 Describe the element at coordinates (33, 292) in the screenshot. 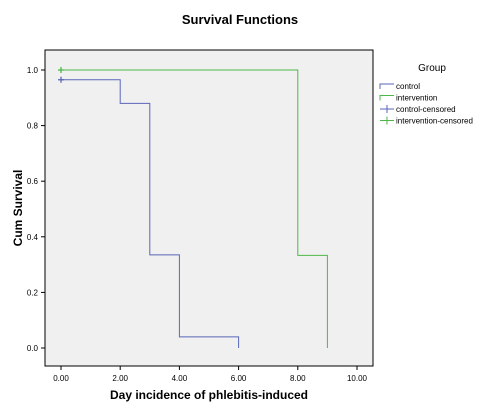

I see `y-tick-label: 0.2` at that location.